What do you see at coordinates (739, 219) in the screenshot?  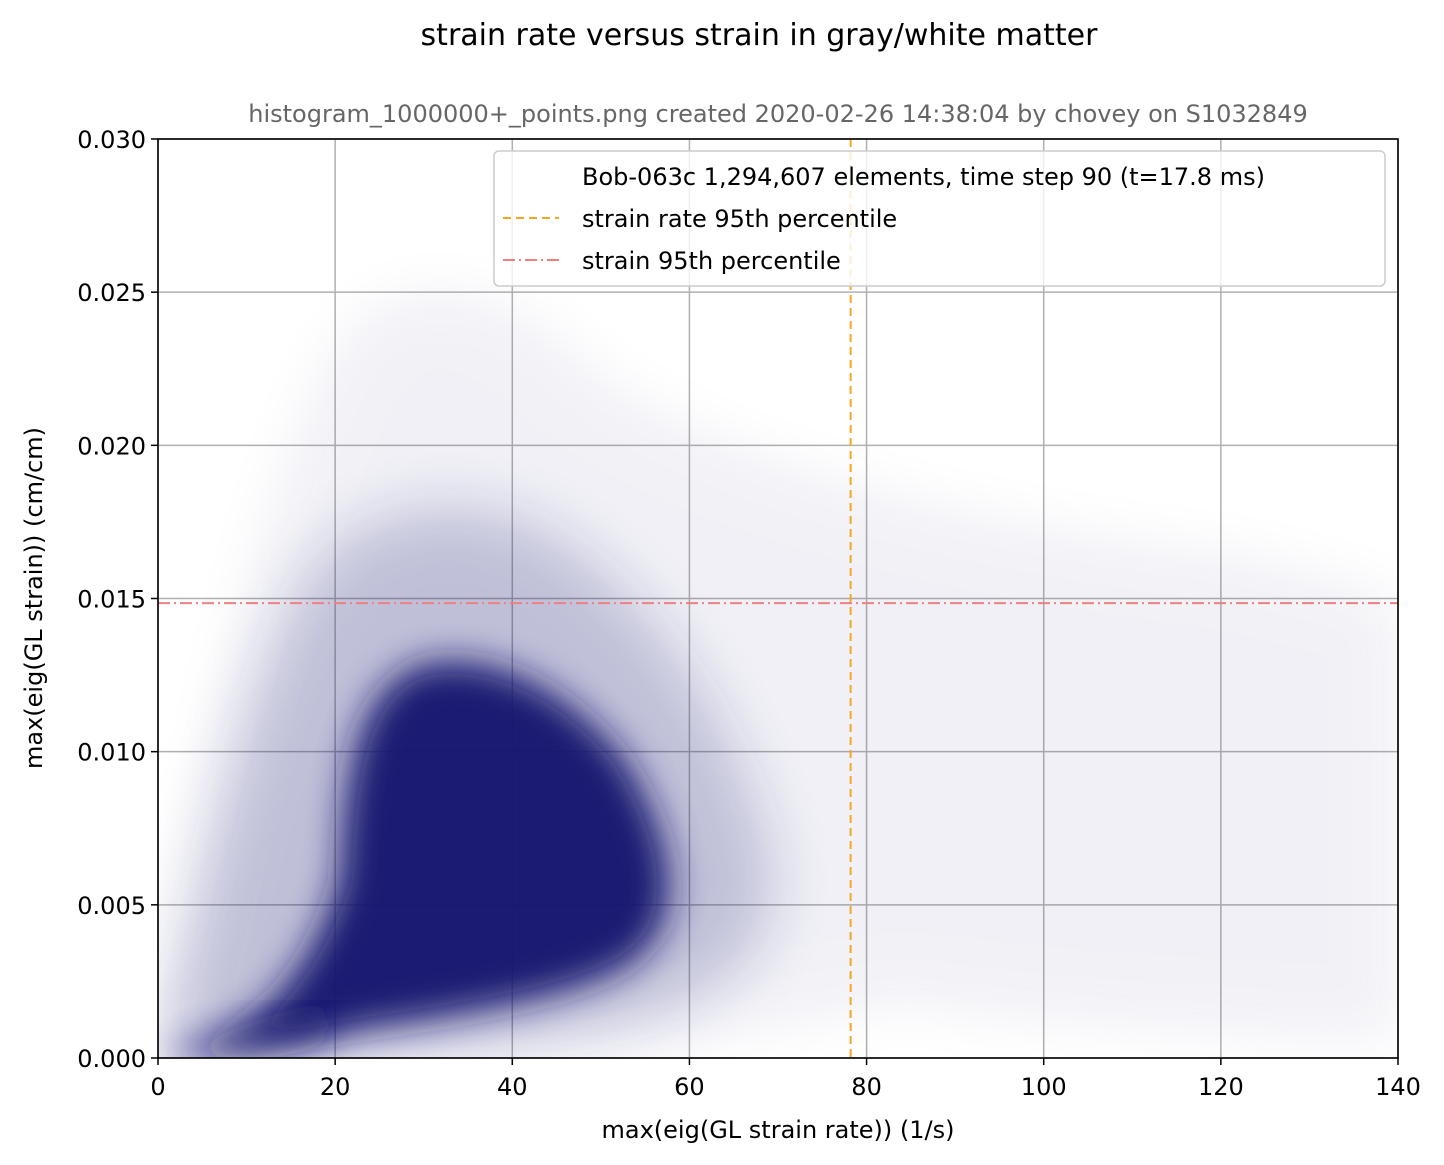 I see `legend-label-strain-rate: strain rate 95th percentile` at bounding box center [739, 219].